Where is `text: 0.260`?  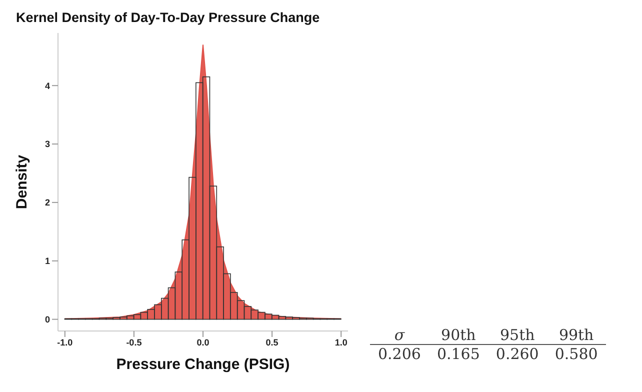 text: 0.260 is located at coordinates (517, 354).